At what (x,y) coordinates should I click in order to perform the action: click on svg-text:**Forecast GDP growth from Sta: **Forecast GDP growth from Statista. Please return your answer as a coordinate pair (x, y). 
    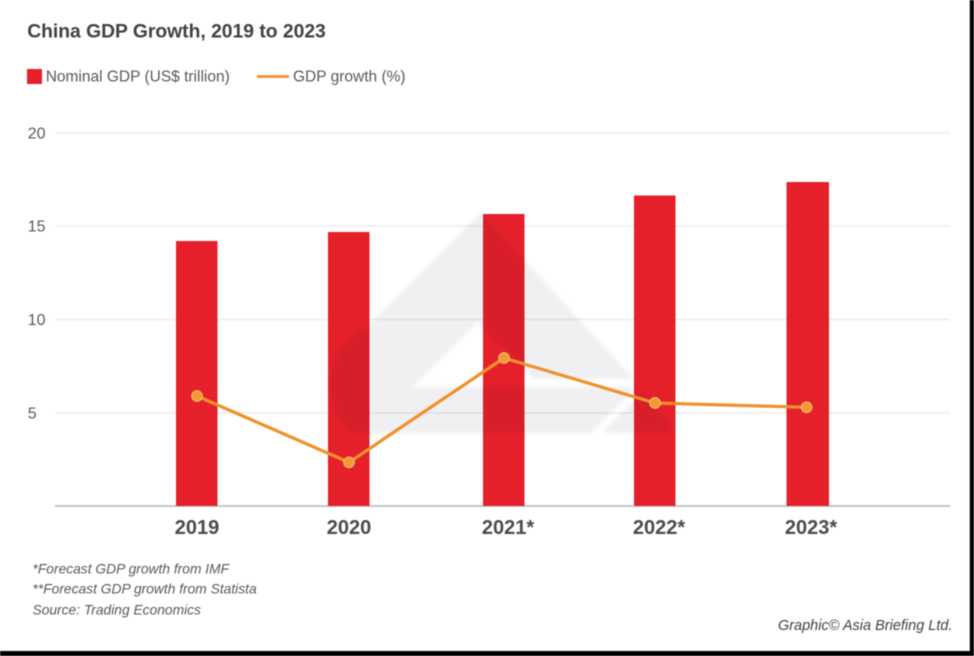
    Looking at the image, I should click on (145, 589).